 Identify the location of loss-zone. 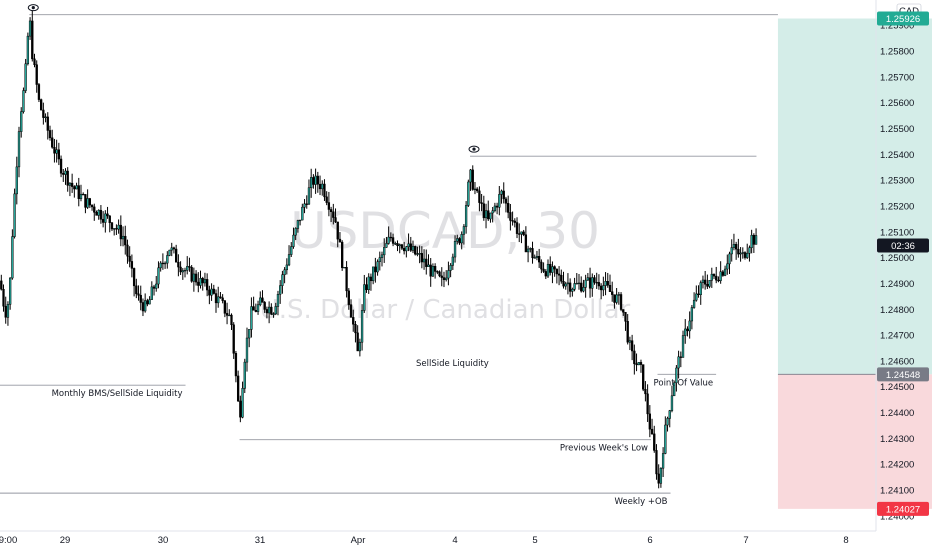
(854, 441).